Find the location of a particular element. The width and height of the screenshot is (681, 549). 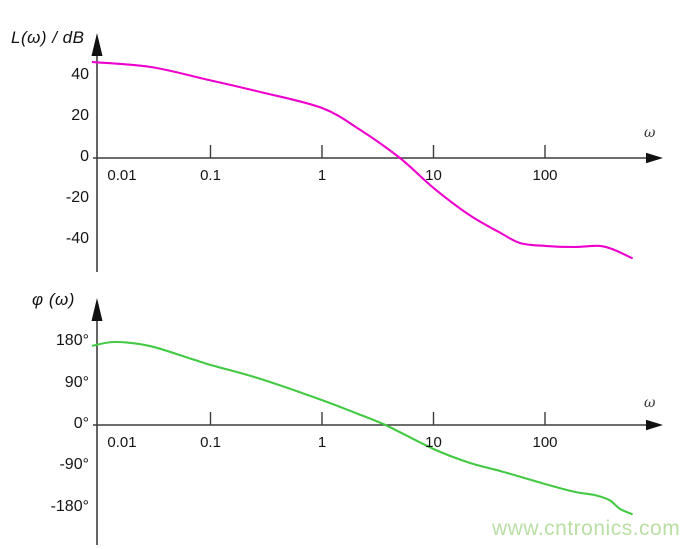

y-tick-label: -90° is located at coordinates (74, 465).